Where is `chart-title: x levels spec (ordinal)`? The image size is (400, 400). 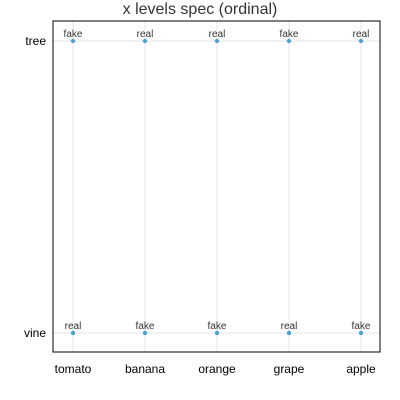
chart-title: x levels spec (ordinal) is located at coordinates (200, 9).